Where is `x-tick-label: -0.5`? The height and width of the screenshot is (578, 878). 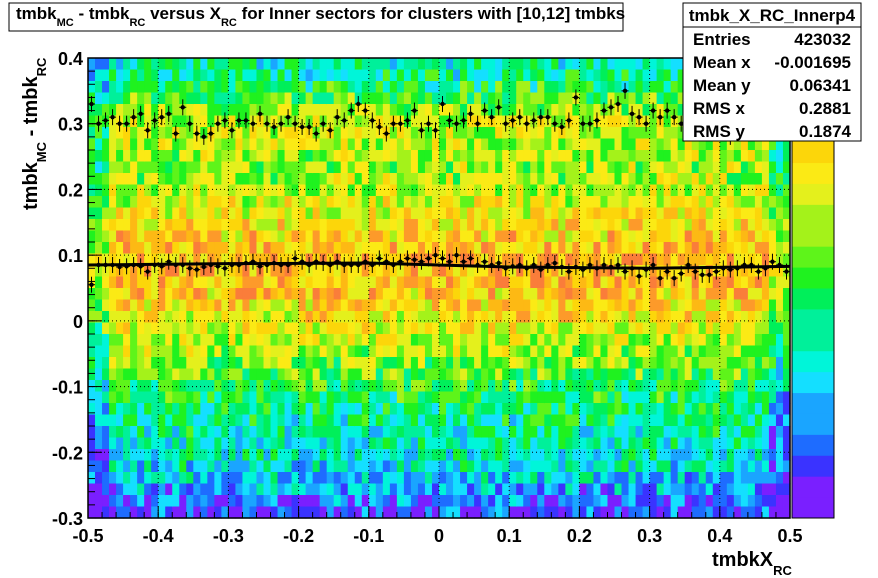
x-tick-label: -0.5 is located at coordinates (87, 536).